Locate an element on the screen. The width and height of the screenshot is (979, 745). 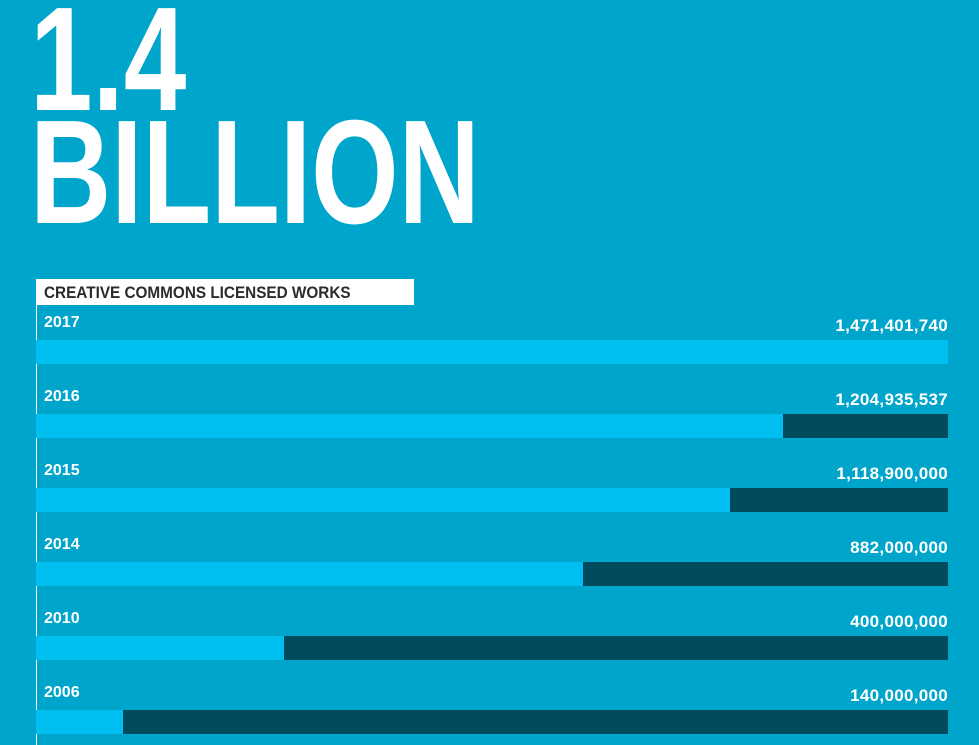
headline-unit: BILLION is located at coordinates (255, 172).